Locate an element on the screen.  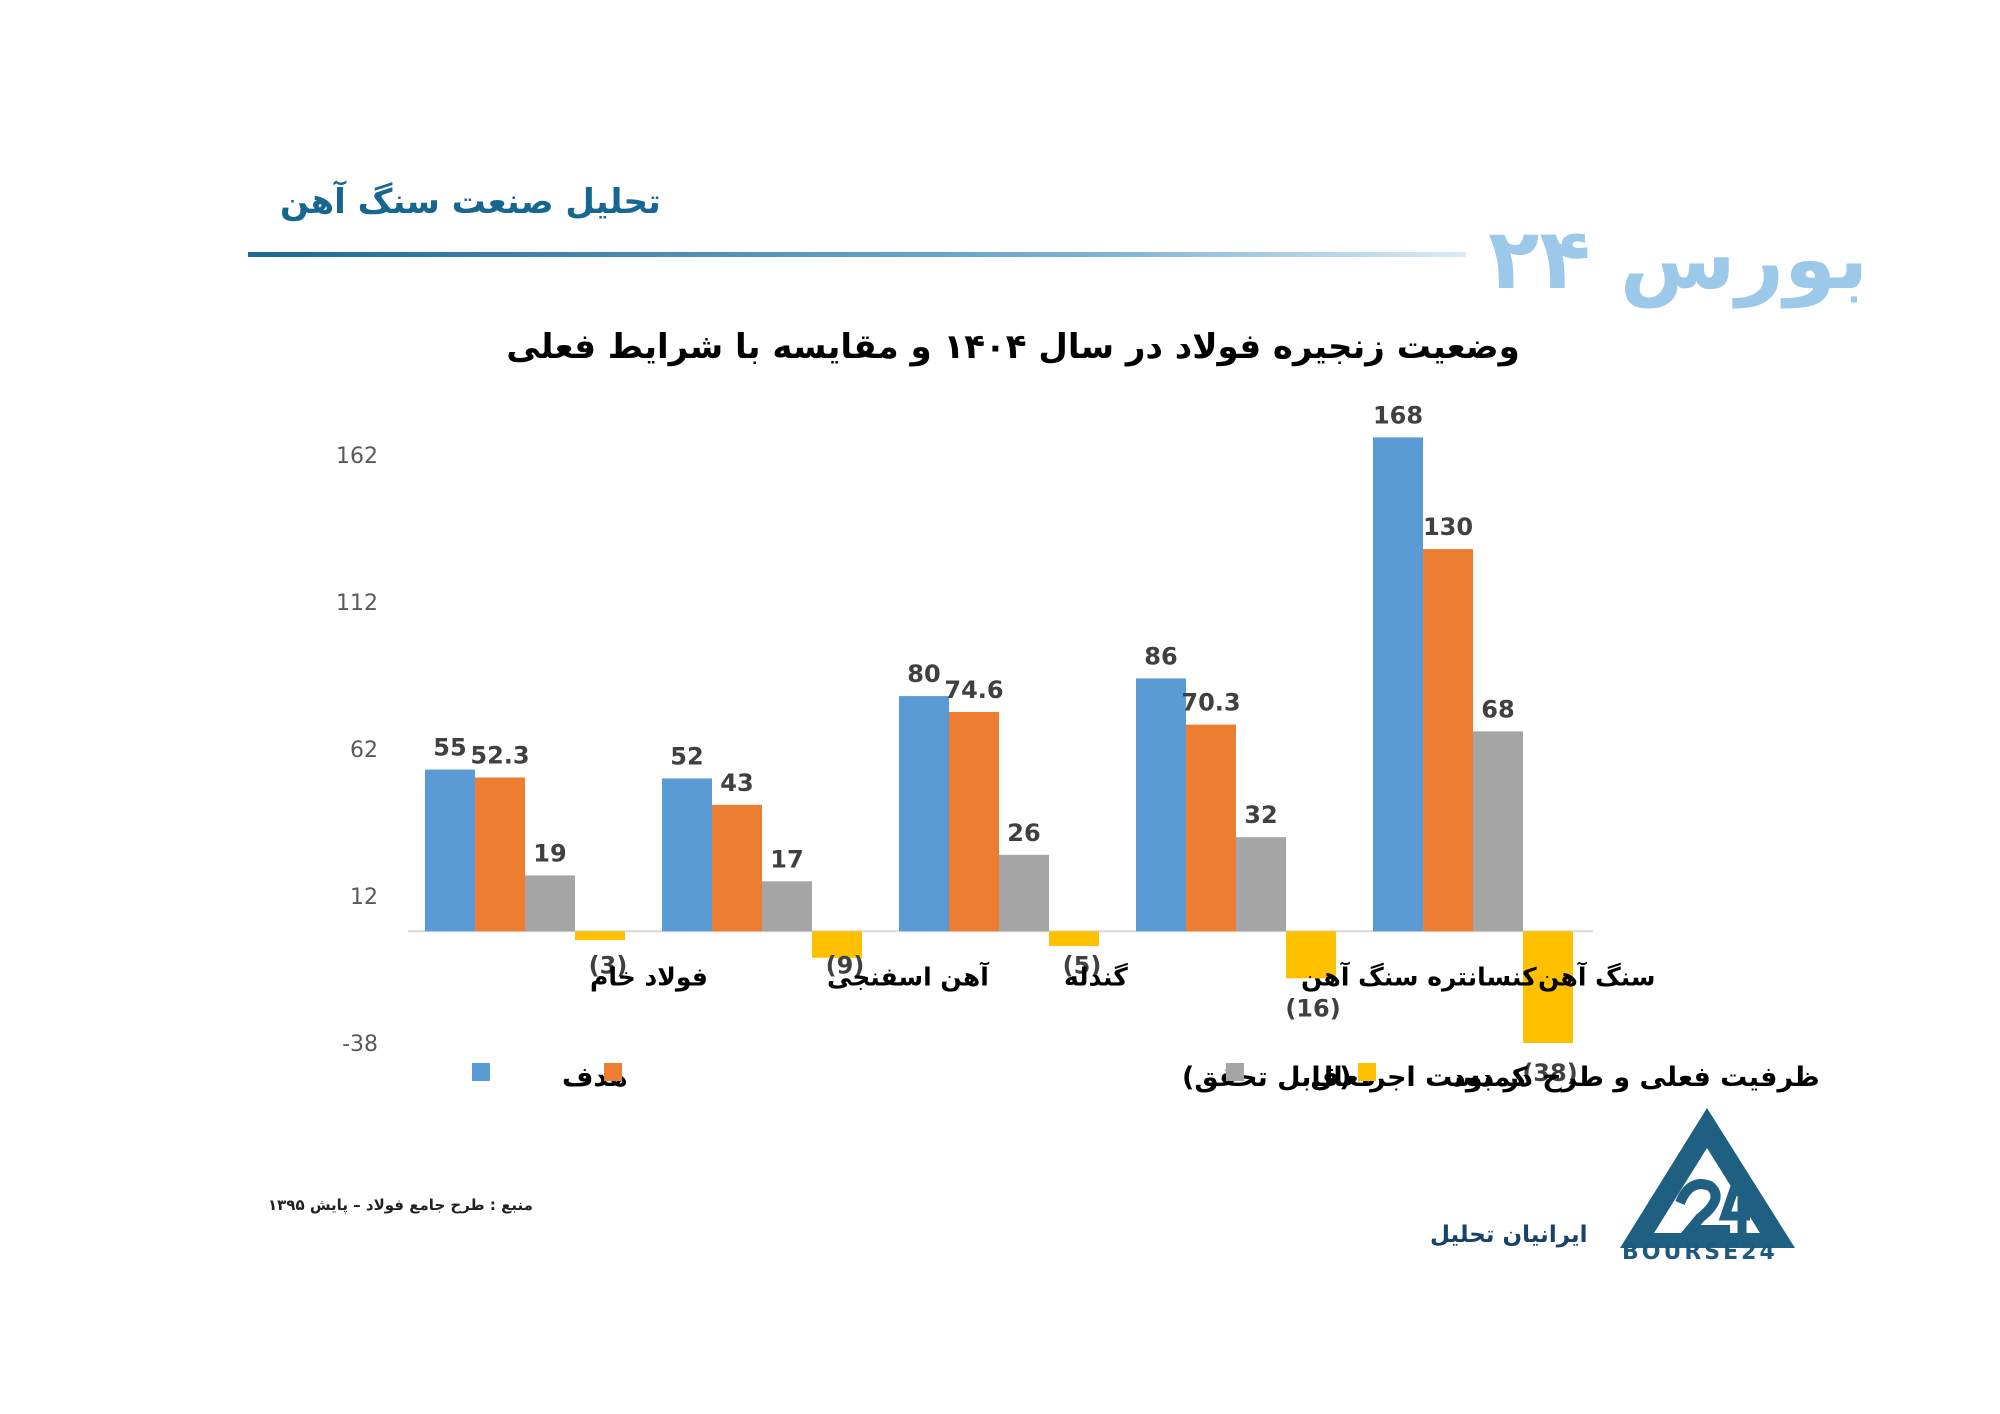
y-tick-label: 62 is located at coordinates (364, 750).